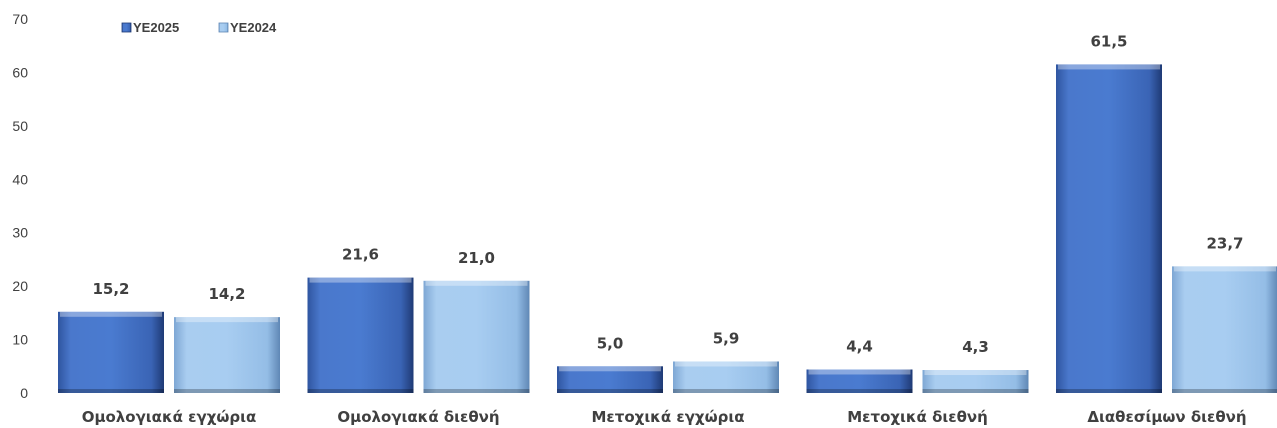  What do you see at coordinates (156, 27) in the screenshot?
I see `legend-label: YE2025` at bounding box center [156, 27].